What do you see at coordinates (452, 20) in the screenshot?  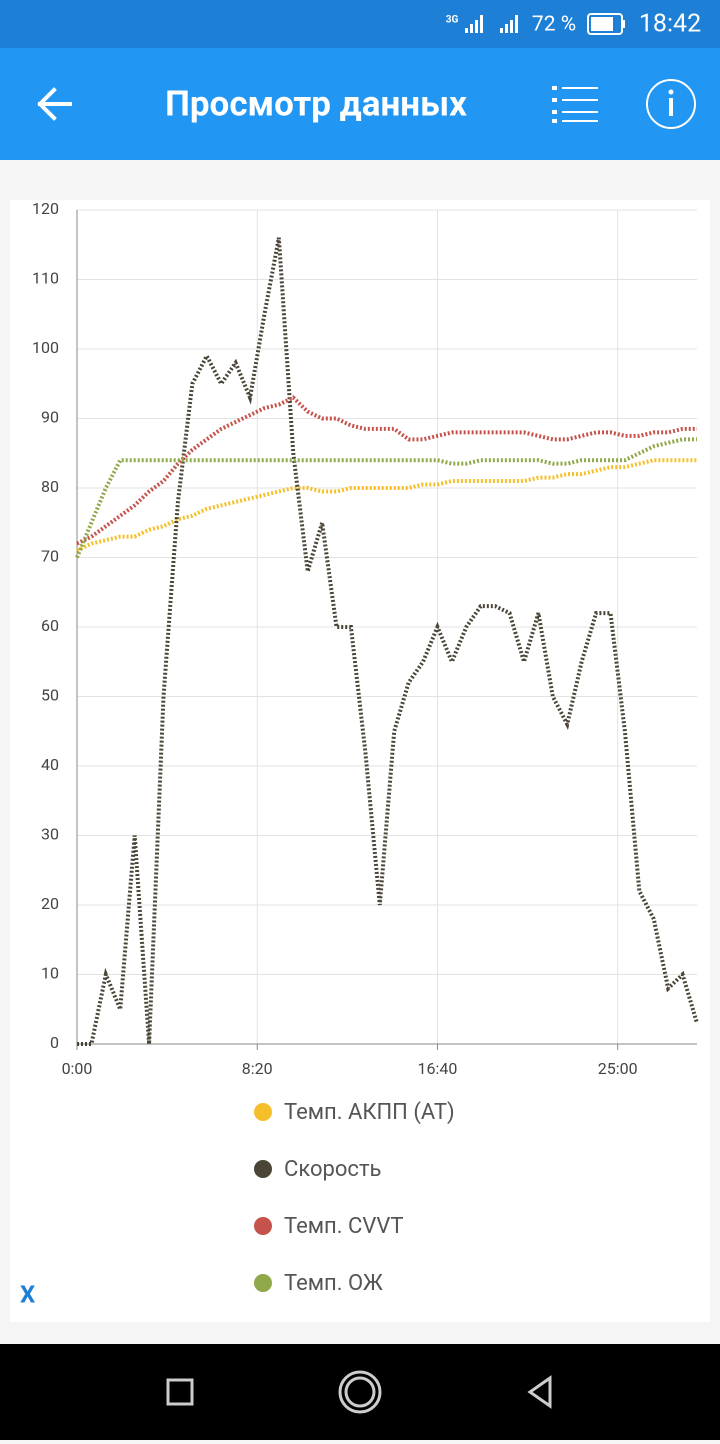 I see `network-type: 3G` at bounding box center [452, 20].